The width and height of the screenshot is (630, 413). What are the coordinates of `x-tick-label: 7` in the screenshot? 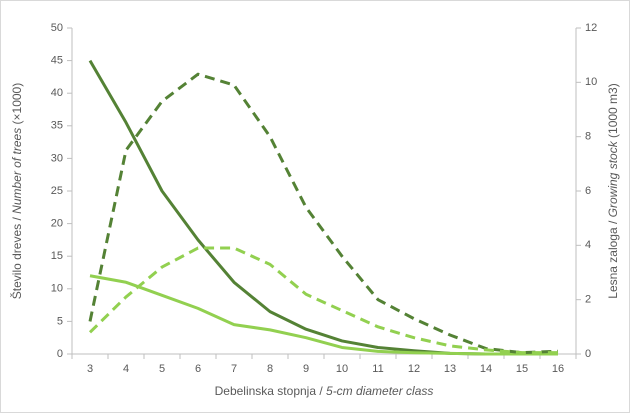 It's located at (234, 369).